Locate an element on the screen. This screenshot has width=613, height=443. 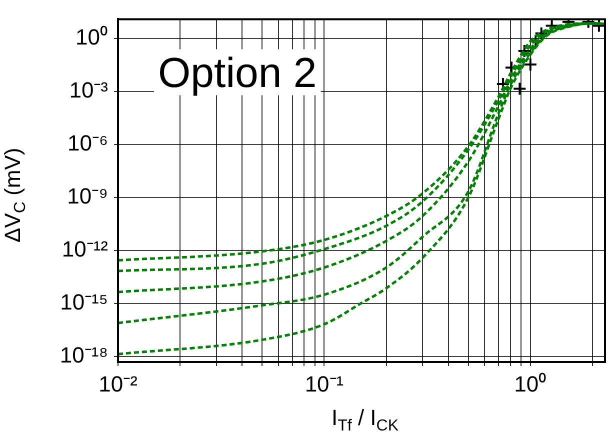
x-axis-title: I$_{Tf}$ / I$_{CK}$ is located at coordinates (365, 420).